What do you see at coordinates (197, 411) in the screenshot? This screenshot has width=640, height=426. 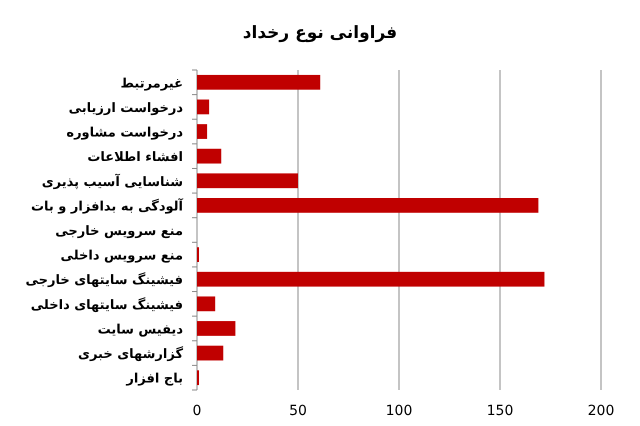 I see `x-tick-label: 0` at bounding box center [197, 411].